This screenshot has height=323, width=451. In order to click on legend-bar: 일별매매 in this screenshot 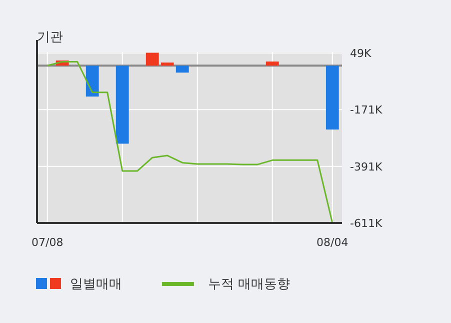, I will do `click(79, 284)`.